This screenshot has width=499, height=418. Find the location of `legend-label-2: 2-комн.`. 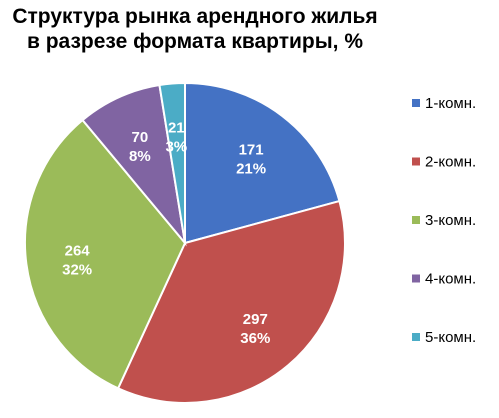

legend-label-2: 2-комн. is located at coordinates (450, 162).